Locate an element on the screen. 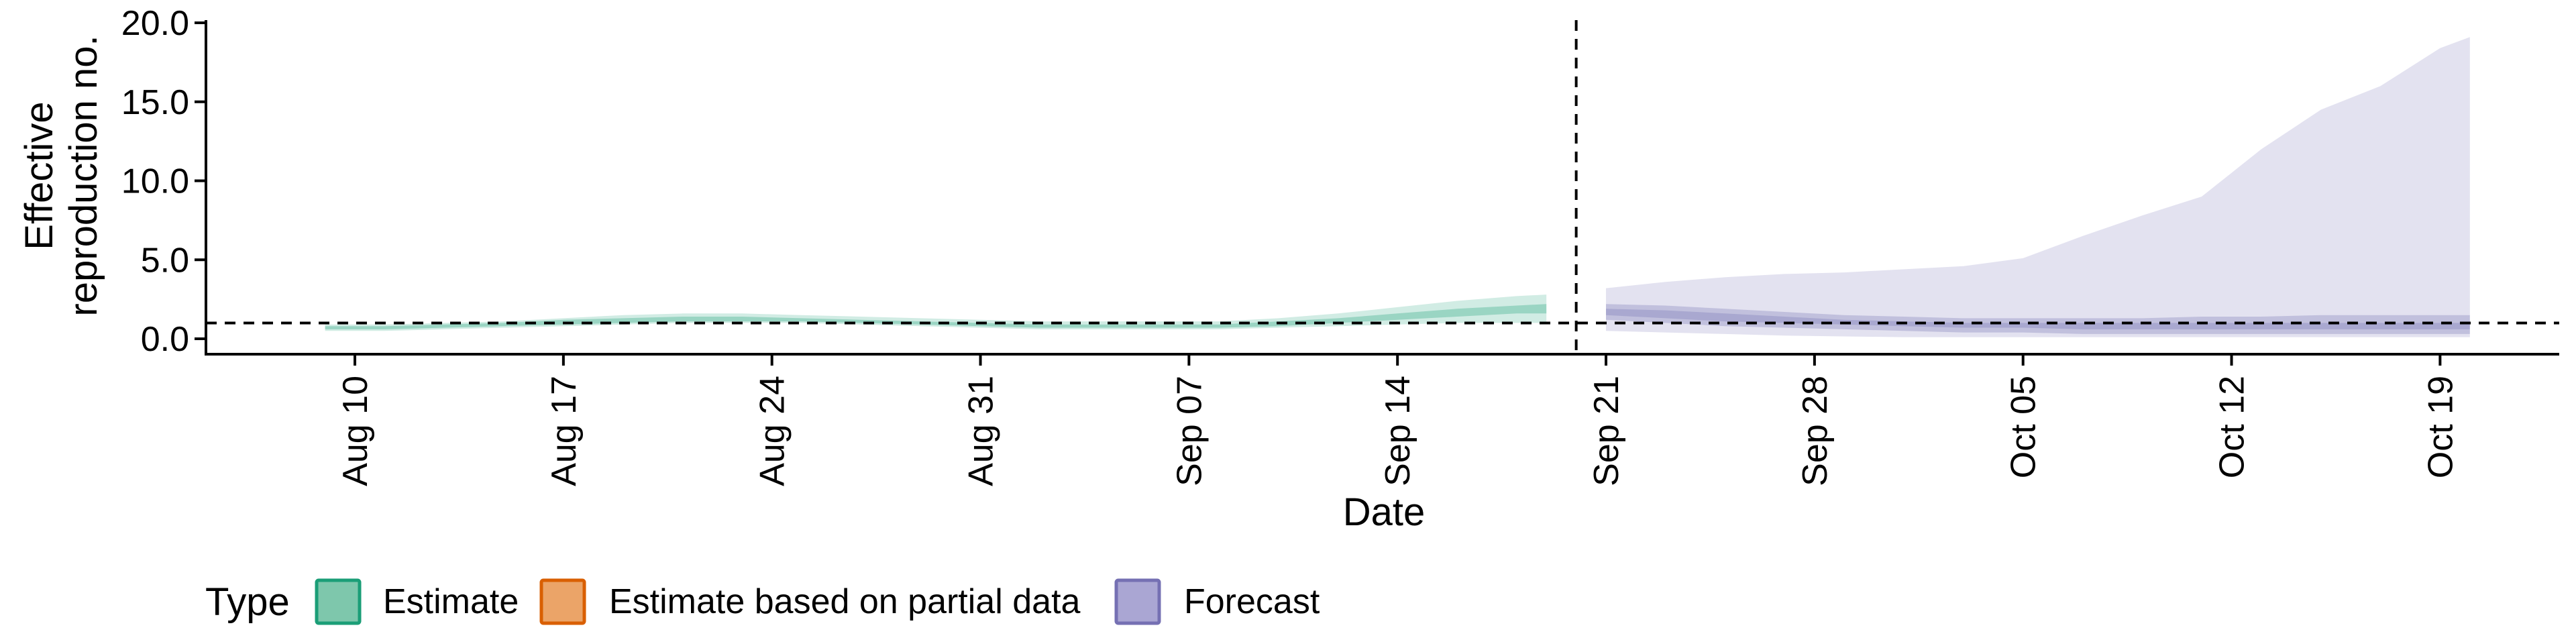 This screenshot has height=644, width=2576. legend-label-estimate: Estimate is located at coordinates (451, 601).